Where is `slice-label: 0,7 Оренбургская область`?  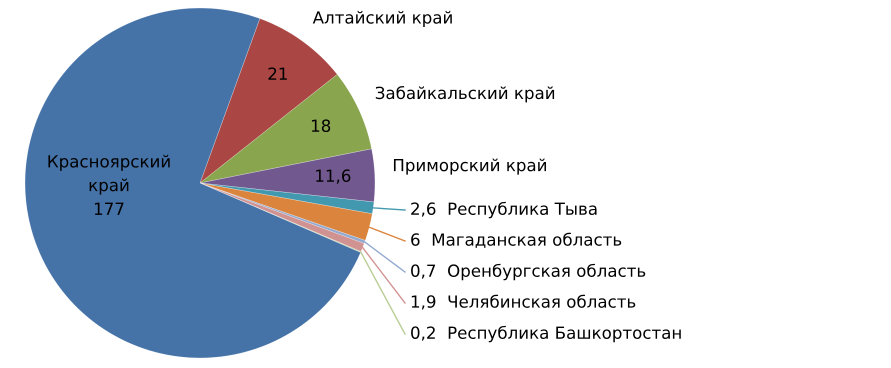 slice-label: 0,7 Оренбургская область is located at coordinates (528, 272).